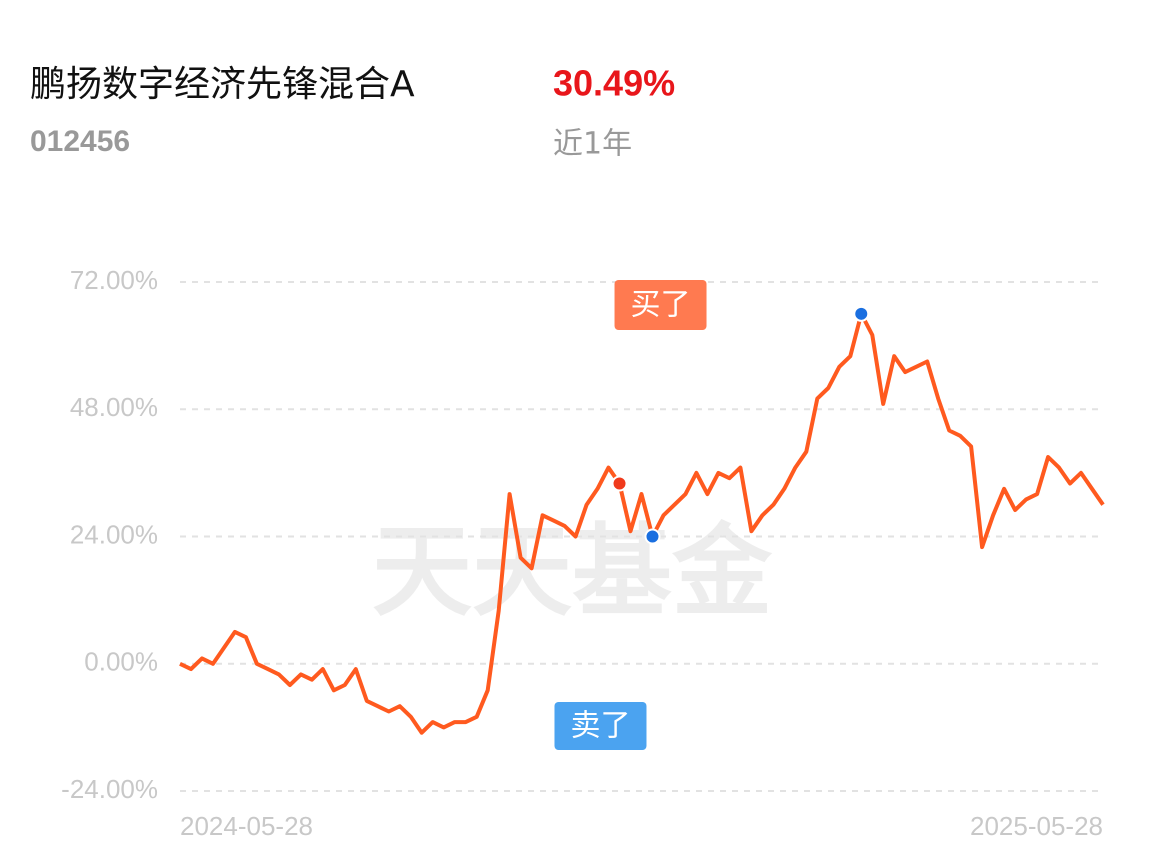 This screenshot has height=868, width=1150. What do you see at coordinates (572, 571) in the screenshot?
I see `watermark: 天天基金` at bounding box center [572, 571].